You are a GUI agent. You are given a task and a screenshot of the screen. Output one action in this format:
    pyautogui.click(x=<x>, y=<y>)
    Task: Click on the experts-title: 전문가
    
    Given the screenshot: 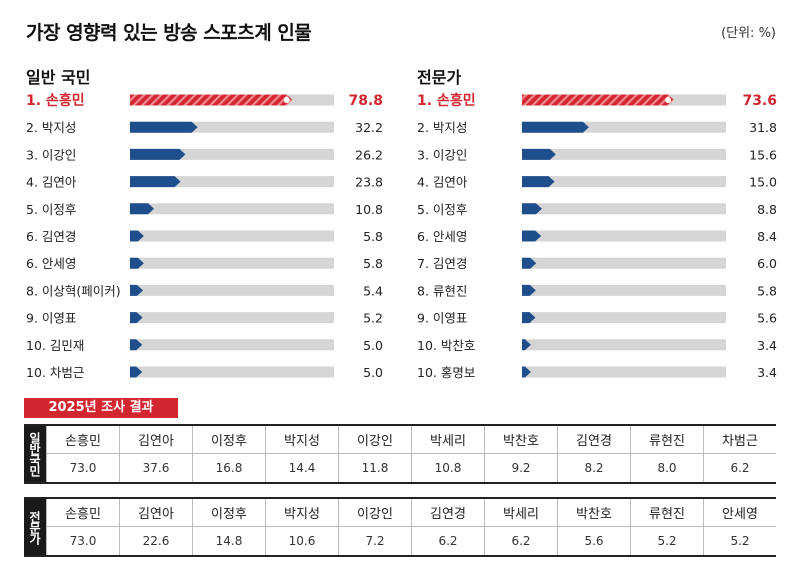 What is the action you would take?
    pyautogui.click(x=439, y=77)
    